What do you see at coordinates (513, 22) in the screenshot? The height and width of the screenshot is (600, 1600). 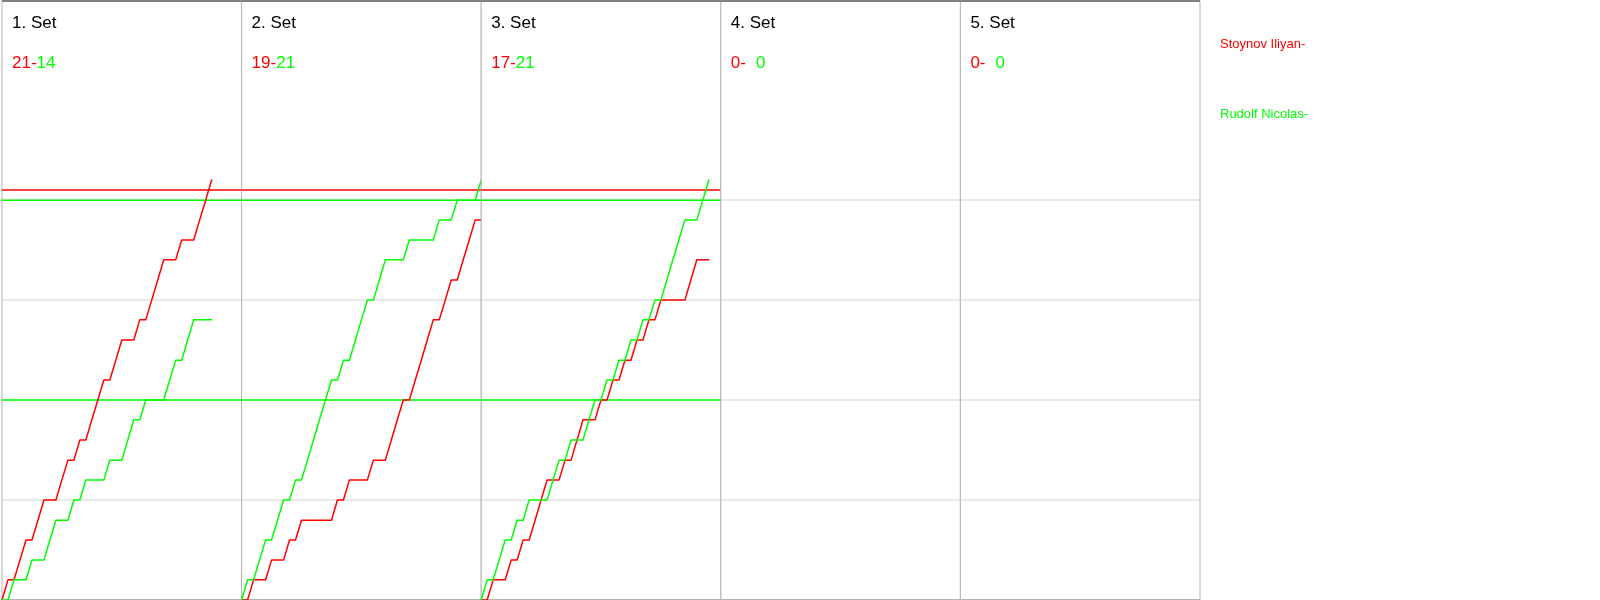 I see `chart-title: 3. Set` at bounding box center [513, 22].